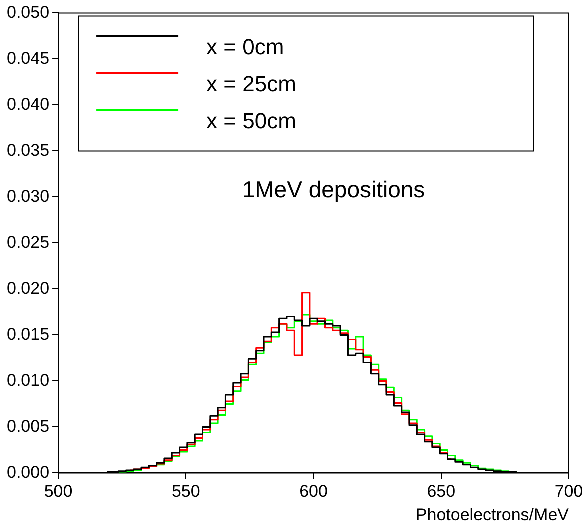 Image resolution: width=587 pixels, height=530 pixels. Describe the element at coordinates (28, 150) in the screenshot. I see `y-tick-label: 0.035` at that location.